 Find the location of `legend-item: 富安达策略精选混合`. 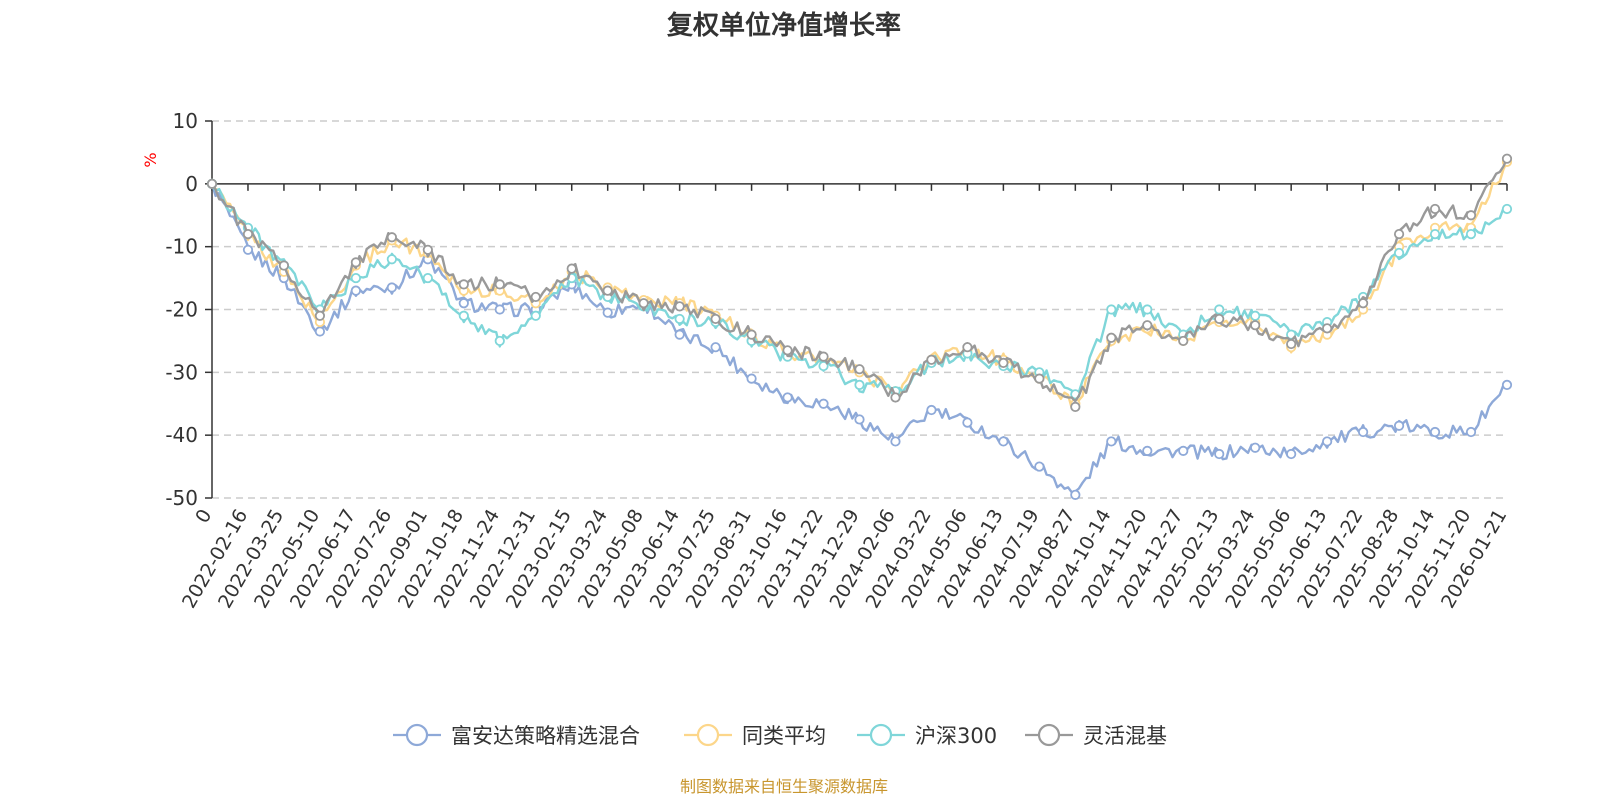

legend-item: 富安达策略精选混合 is located at coordinates (516, 735).